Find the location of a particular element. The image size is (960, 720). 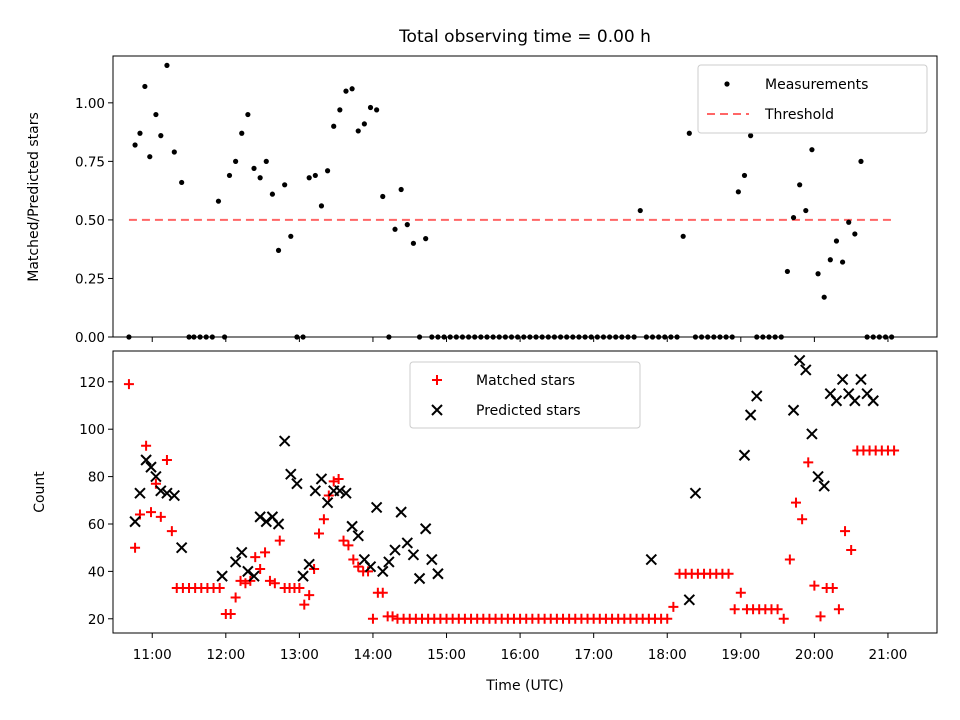

legend-predicted-label: Predicted stars is located at coordinates (528, 411).